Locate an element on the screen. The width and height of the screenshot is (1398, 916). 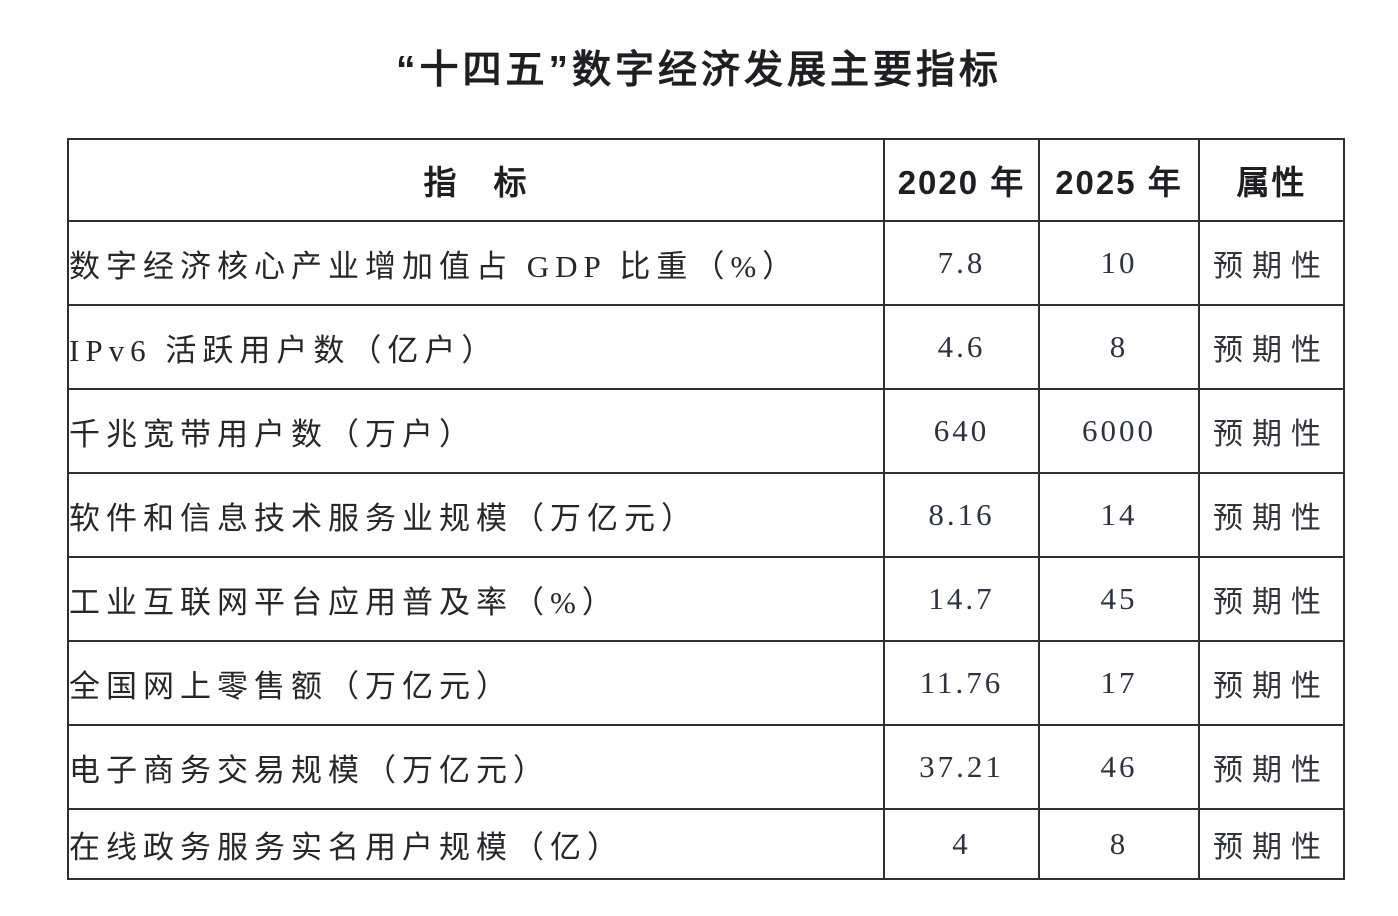
value-2025: 6000 is located at coordinates (1119, 431).